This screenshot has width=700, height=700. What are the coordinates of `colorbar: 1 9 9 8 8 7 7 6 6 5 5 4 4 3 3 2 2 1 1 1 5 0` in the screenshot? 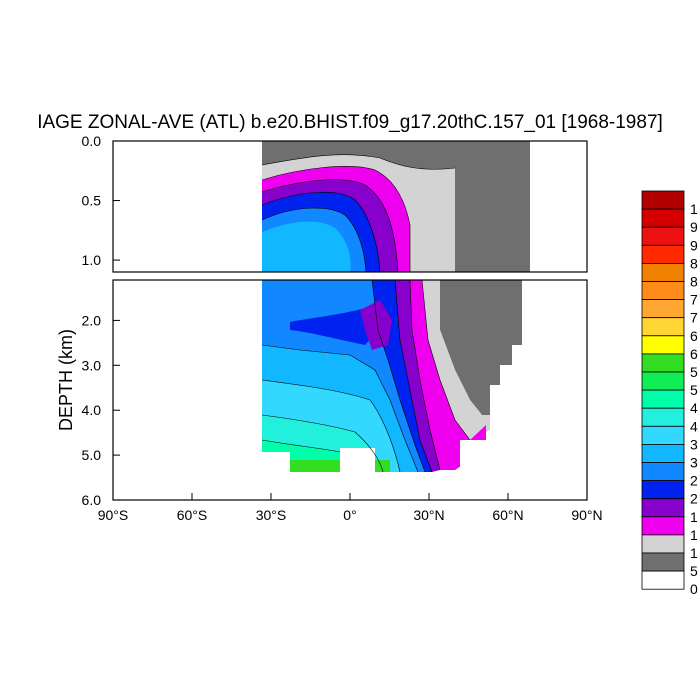 It's located at (669, 393).